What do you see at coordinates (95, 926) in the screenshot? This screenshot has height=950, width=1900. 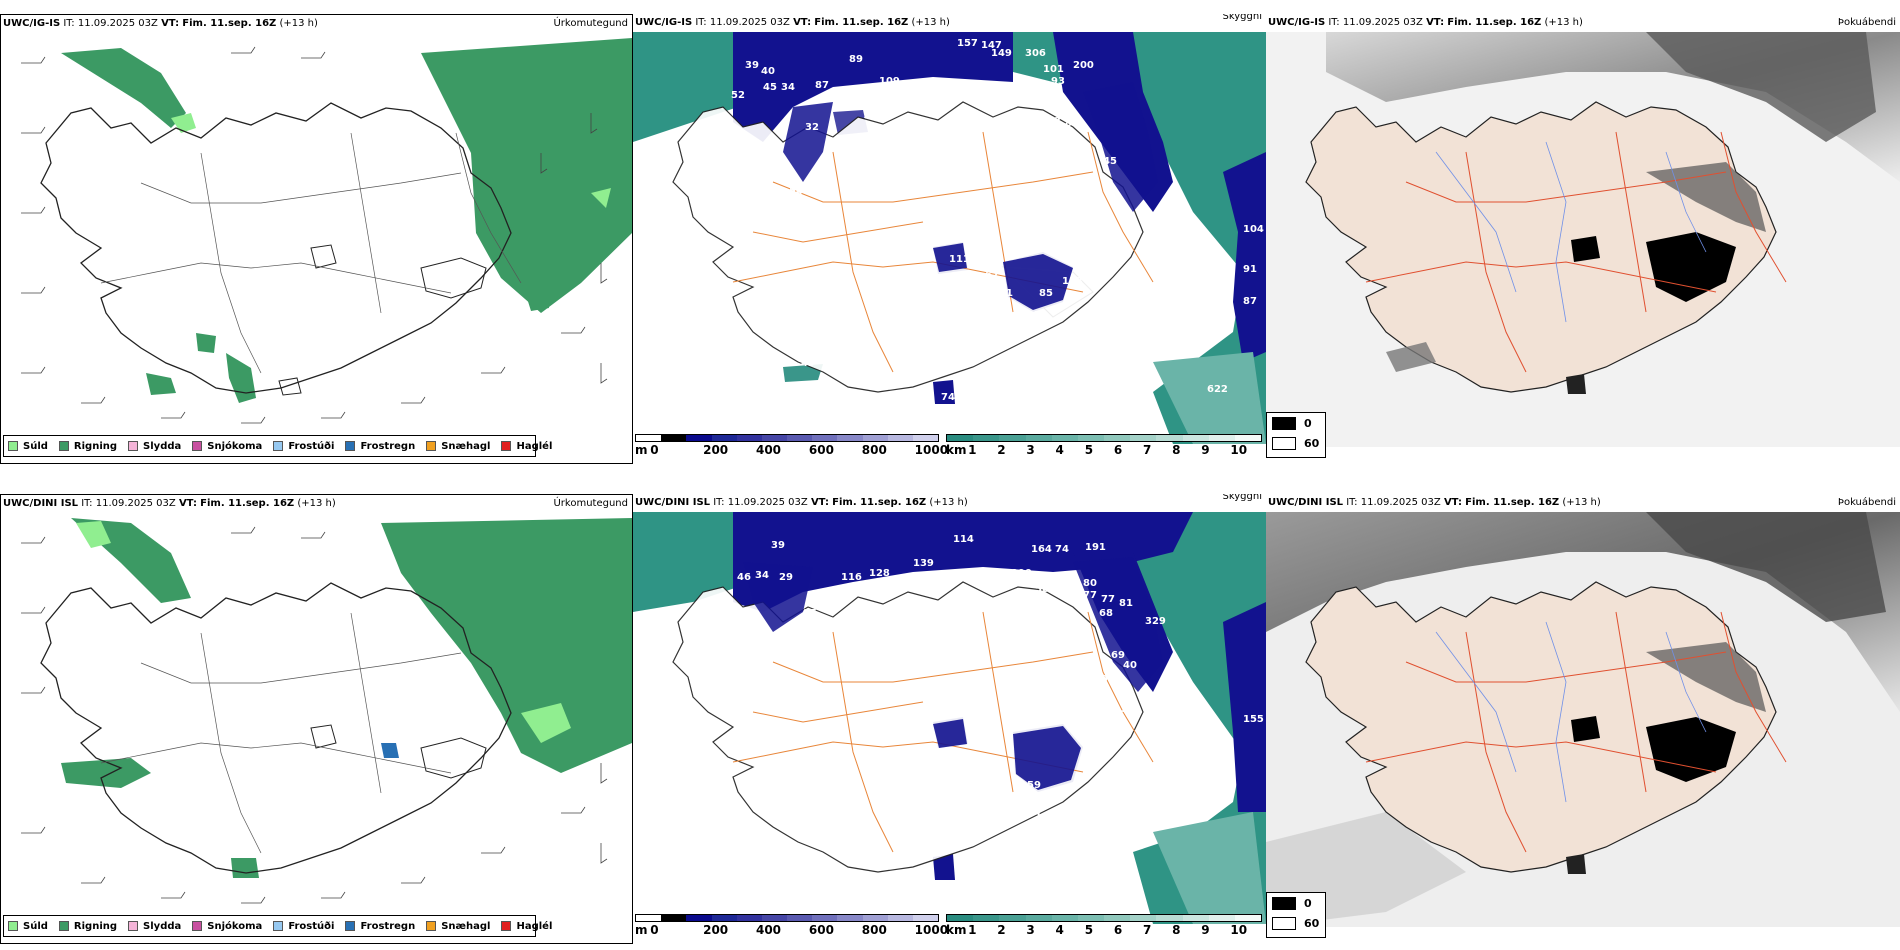 I see `legend-label: Rigning` at bounding box center [95, 926].